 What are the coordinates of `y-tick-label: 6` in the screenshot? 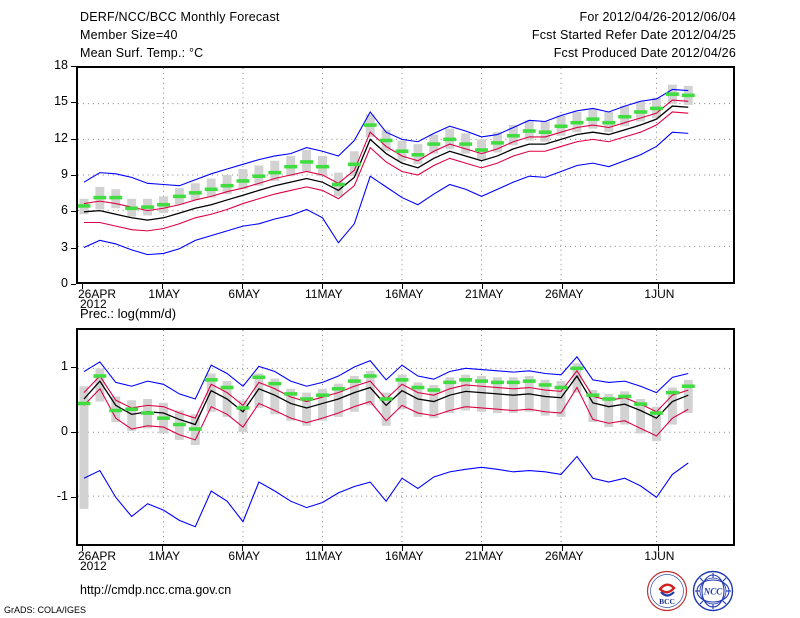 It's located at (64, 210).